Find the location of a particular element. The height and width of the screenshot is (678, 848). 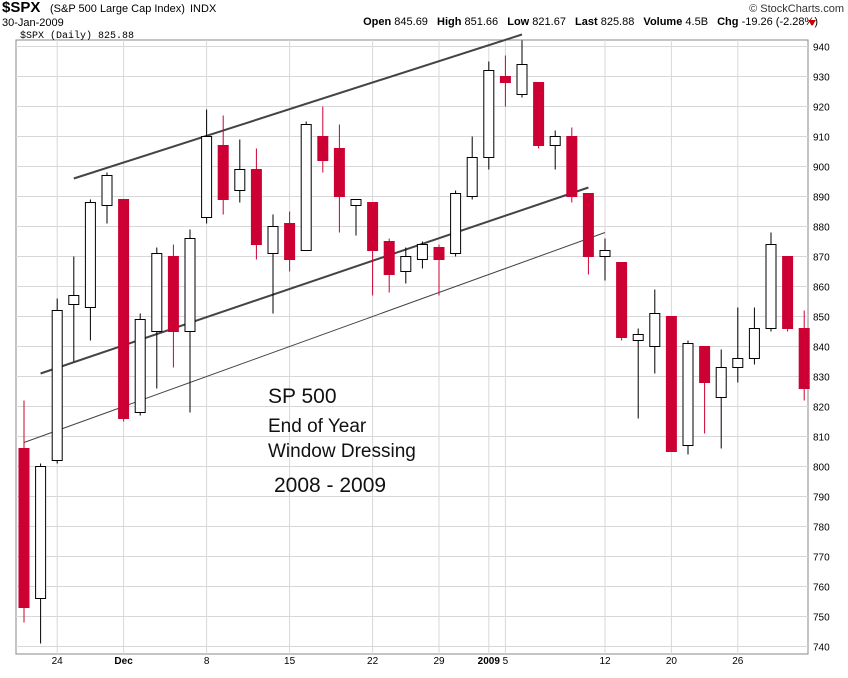

high-label: High is located at coordinates (449, 22).